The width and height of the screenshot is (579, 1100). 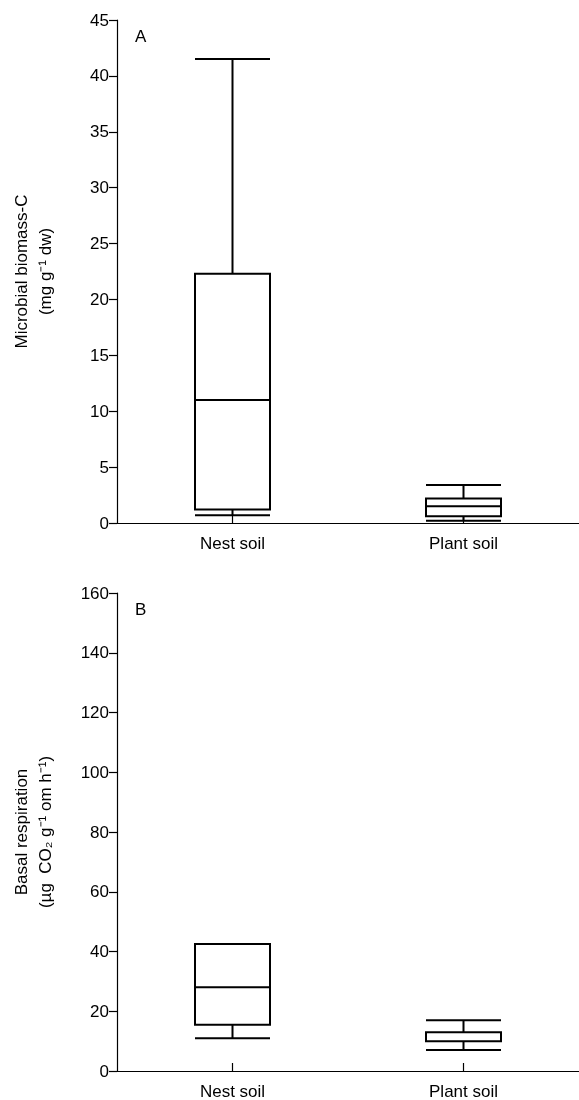 I want to click on annotation: B, so click(x=141, y=609).